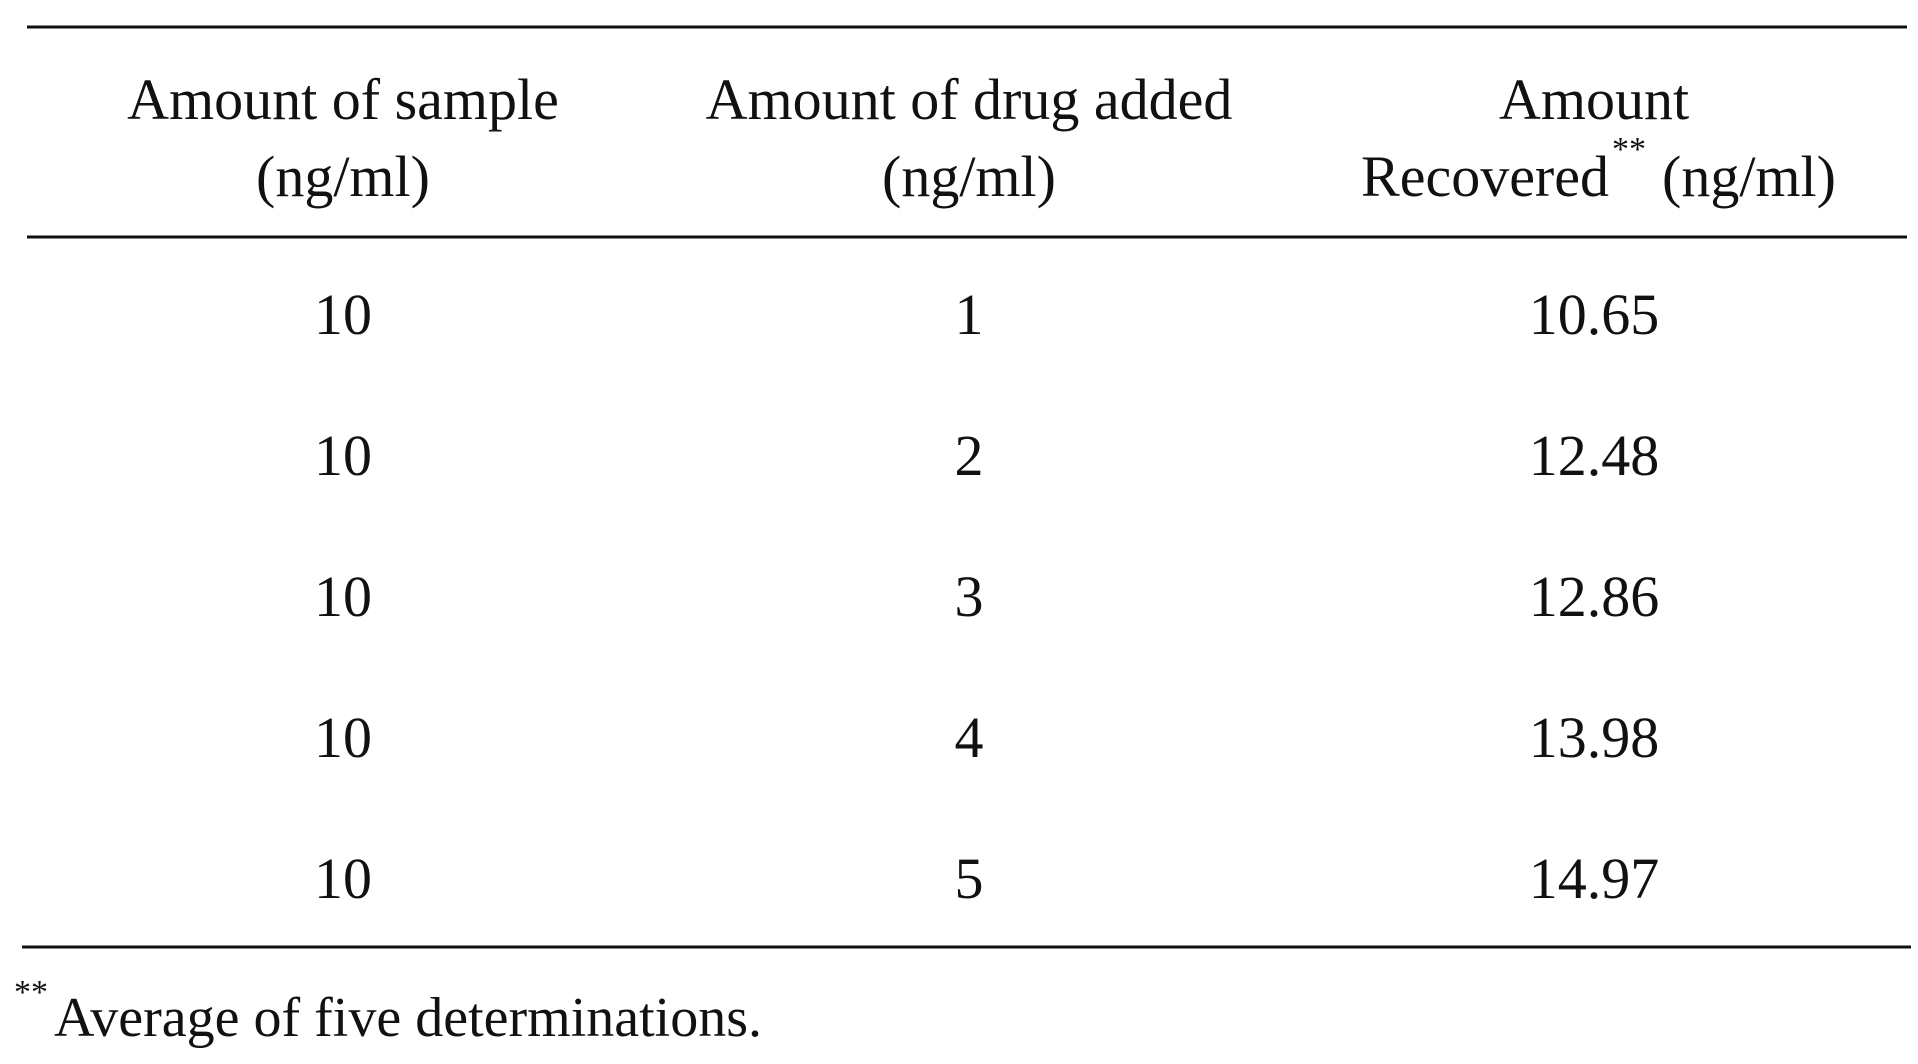 This screenshot has height=1064, width=1918. Describe the element at coordinates (1594, 737) in the screenshot. I see `cell-text: 13.98` at that location.